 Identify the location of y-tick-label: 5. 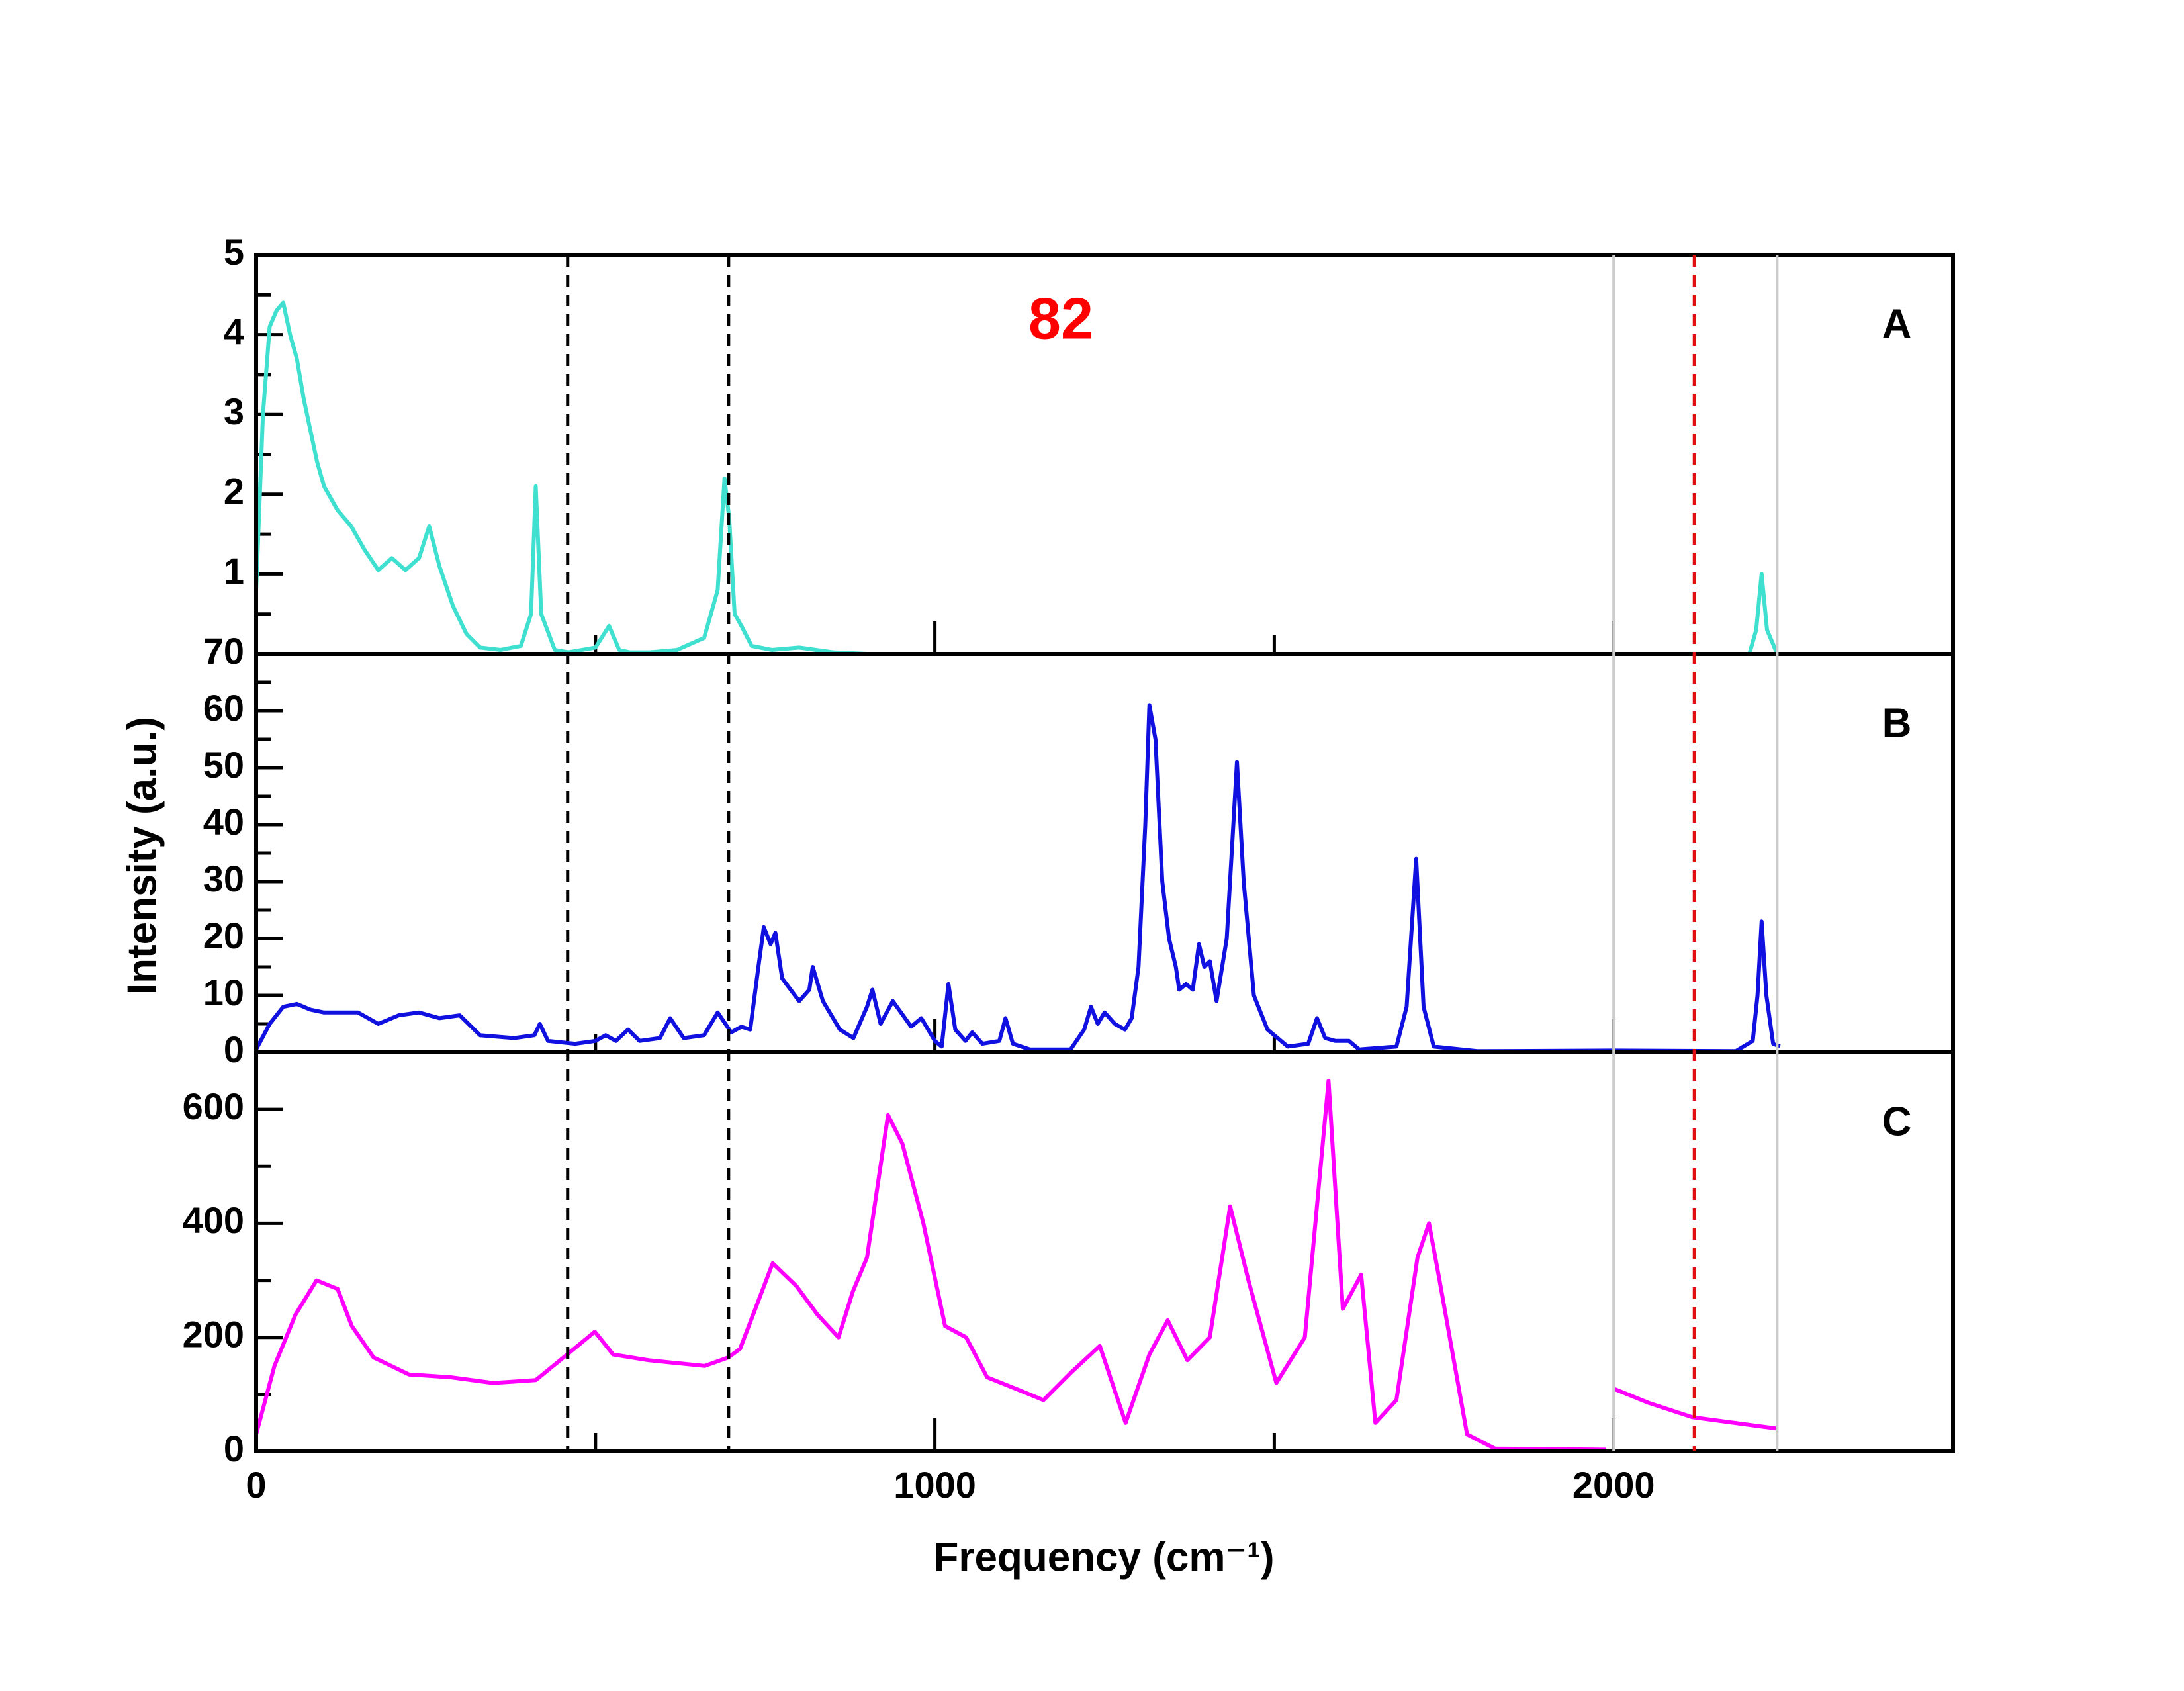
(234, 252).